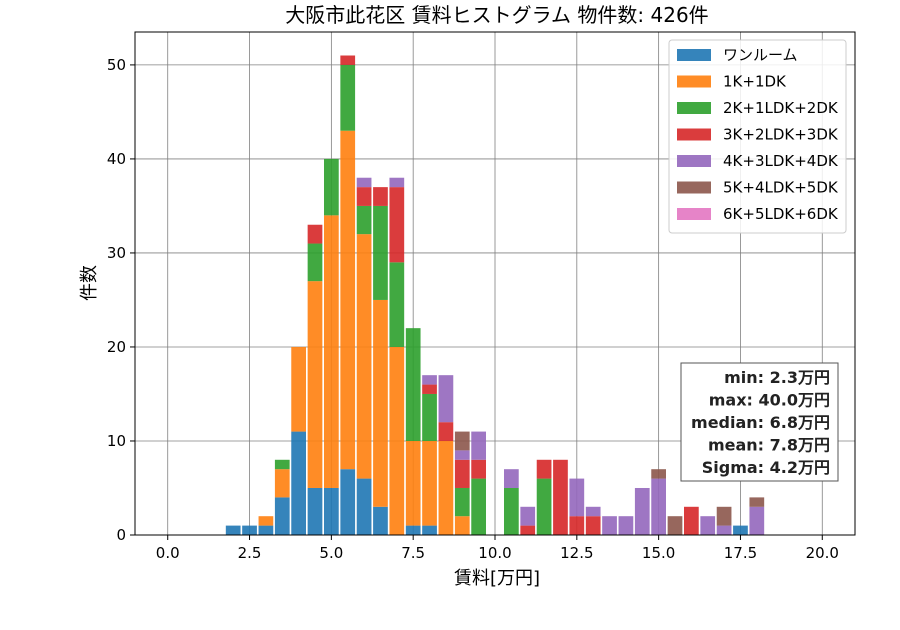  Describe the element at coordinates (121, 300) in the screenshot. I see `y-axis-ticks: 0 10 20 30 40 50` at that location.